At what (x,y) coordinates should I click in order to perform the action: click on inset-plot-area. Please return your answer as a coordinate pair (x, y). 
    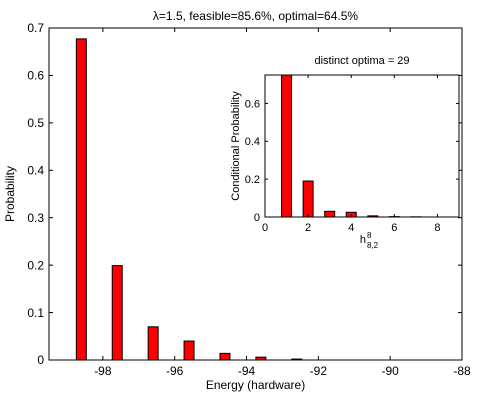
    Looking at the image, I should click on (362, 146).